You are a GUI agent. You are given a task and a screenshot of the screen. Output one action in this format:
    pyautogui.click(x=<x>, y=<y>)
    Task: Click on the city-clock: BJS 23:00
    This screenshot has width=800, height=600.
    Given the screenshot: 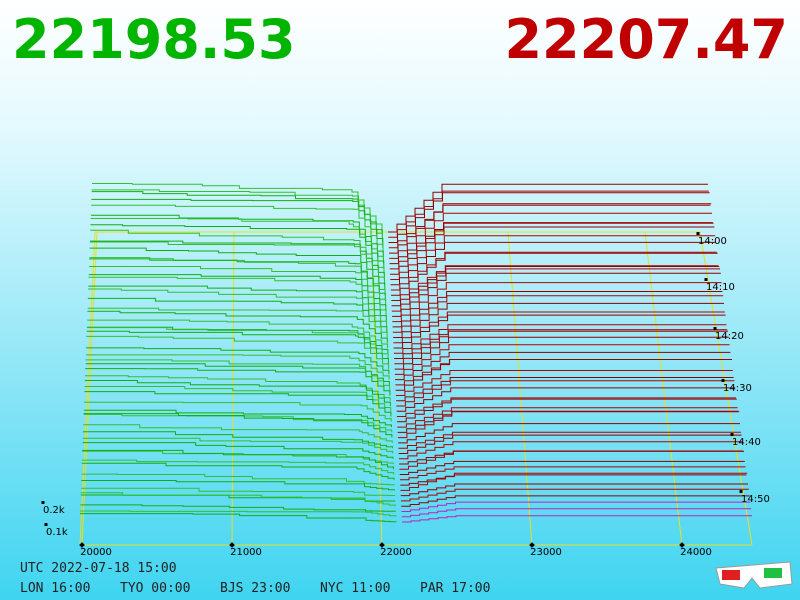 What is the action you would take?
    pyautogui.click(x=255, y=588)
    